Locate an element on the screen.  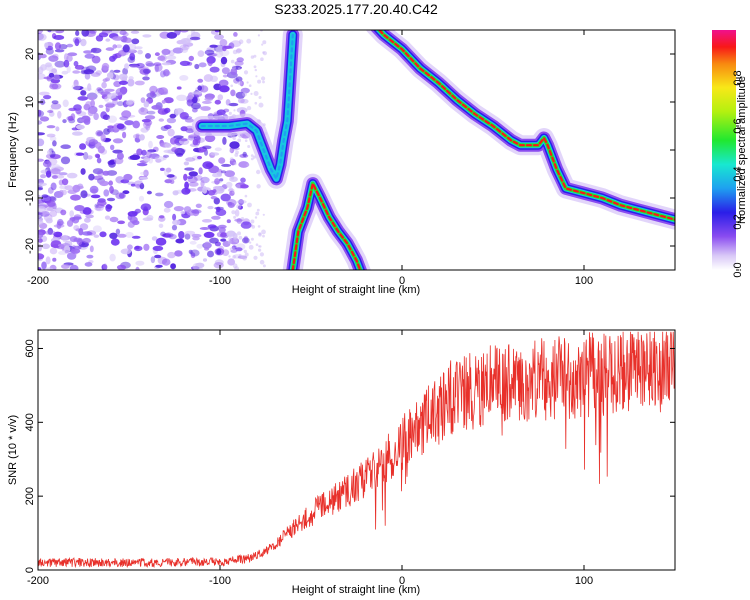
colorbar-tick-label: 0.8 is located at coordinates (738, 77).